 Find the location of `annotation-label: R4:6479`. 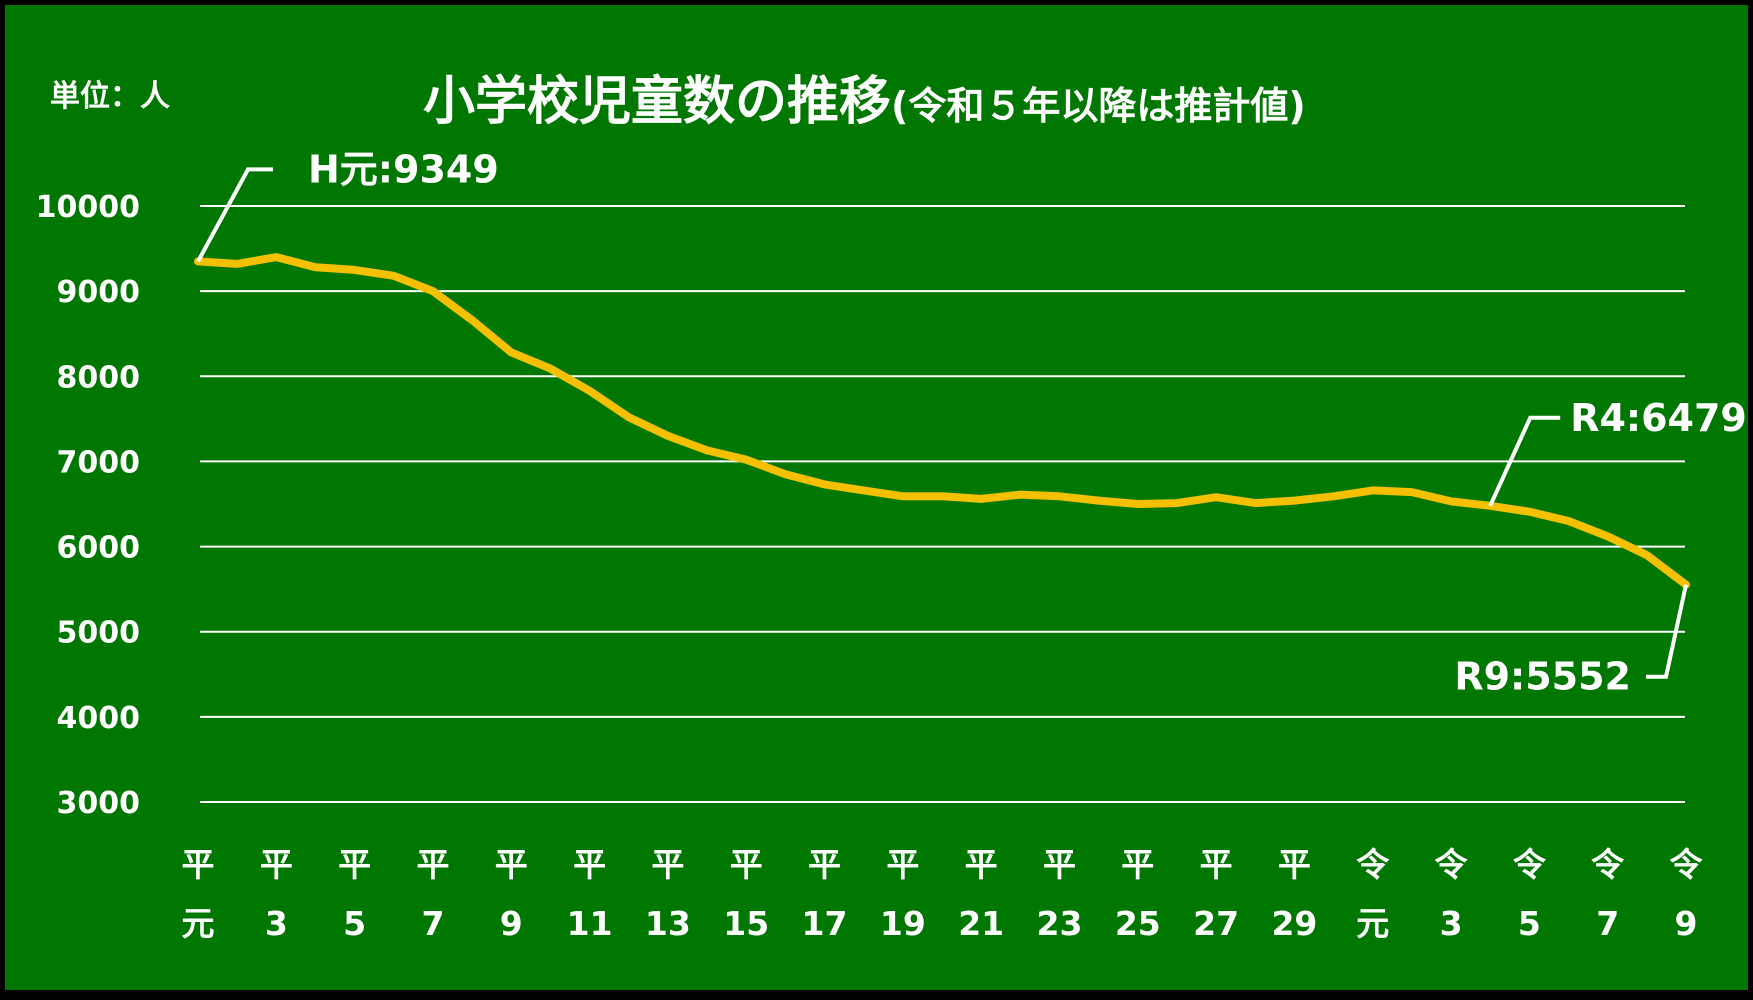

annotation-label: R4:6479 is located at coordinates (1658, 418).